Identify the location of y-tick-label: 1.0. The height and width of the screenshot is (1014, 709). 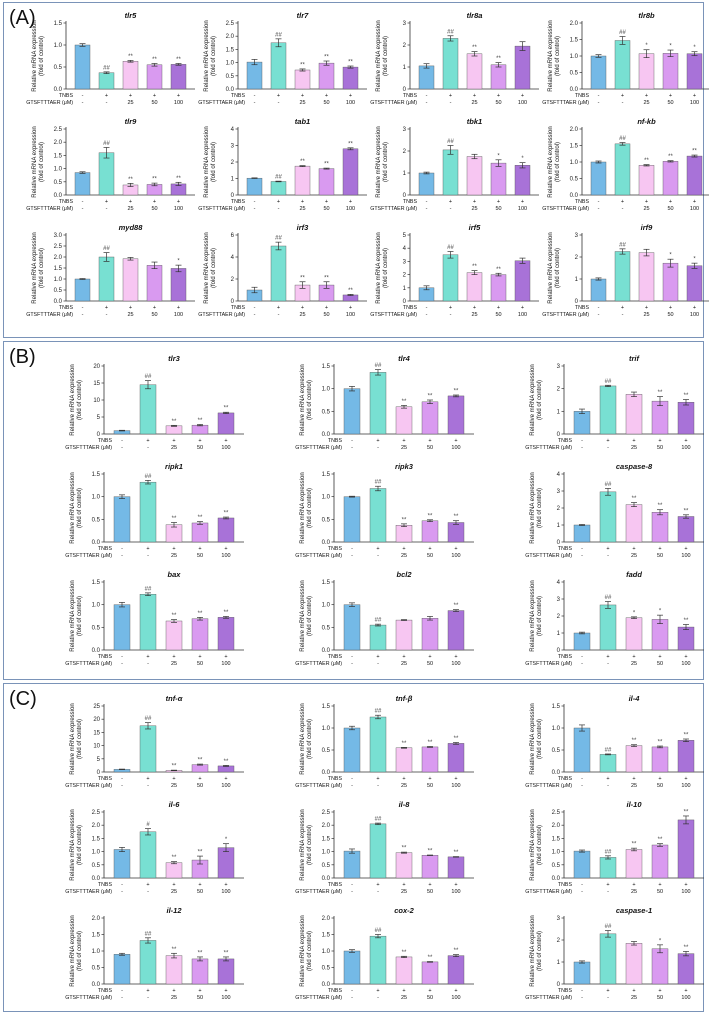
(96, 952).